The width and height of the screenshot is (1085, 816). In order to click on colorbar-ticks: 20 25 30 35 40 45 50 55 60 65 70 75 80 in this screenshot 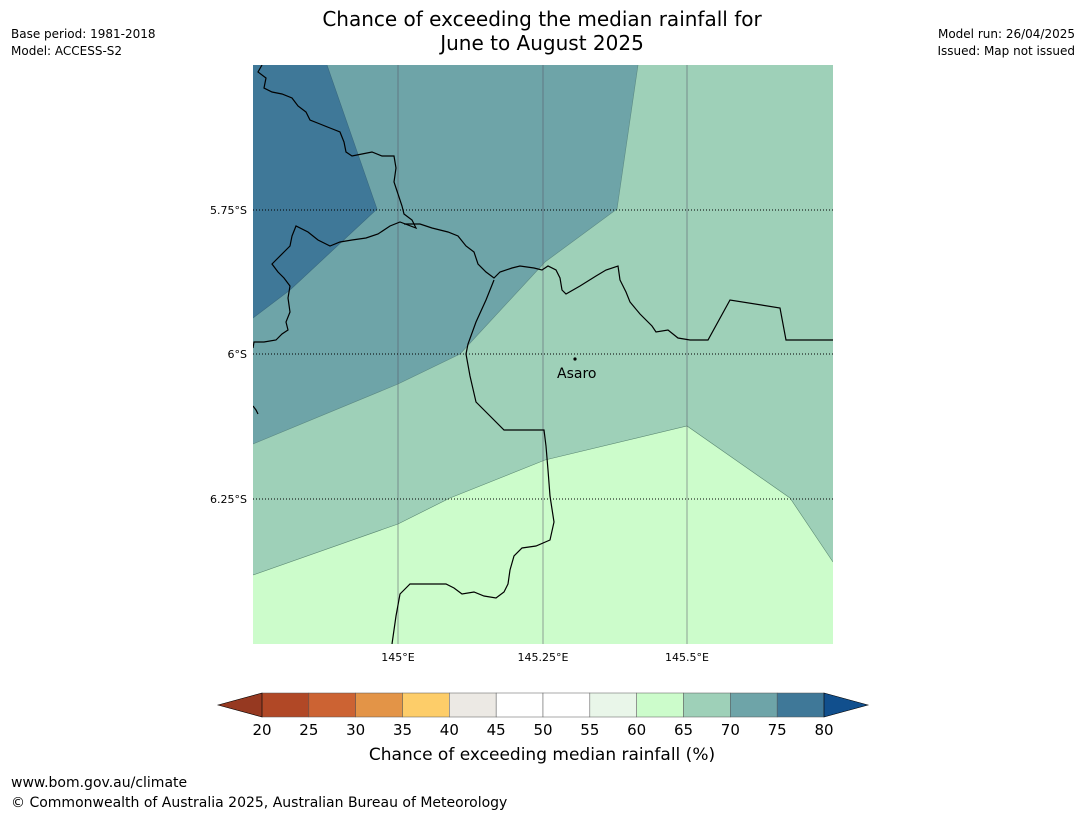, I will do `click(542, 730)`.